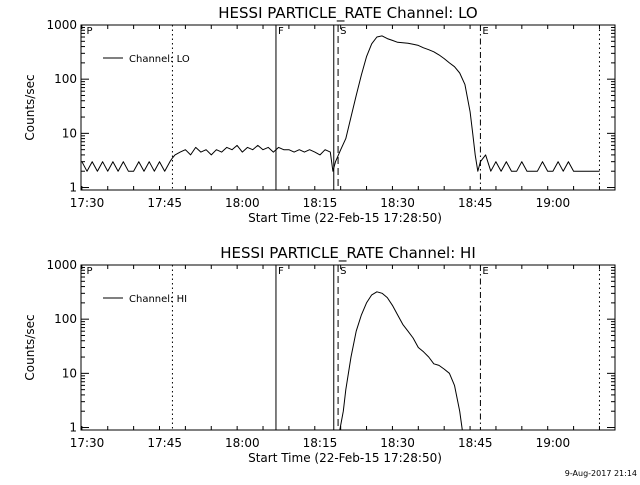 The image size is (640, 485). I want to click on chart-title: HESSI PARTICLE_RATE Channel: LO, so click(347, 13).